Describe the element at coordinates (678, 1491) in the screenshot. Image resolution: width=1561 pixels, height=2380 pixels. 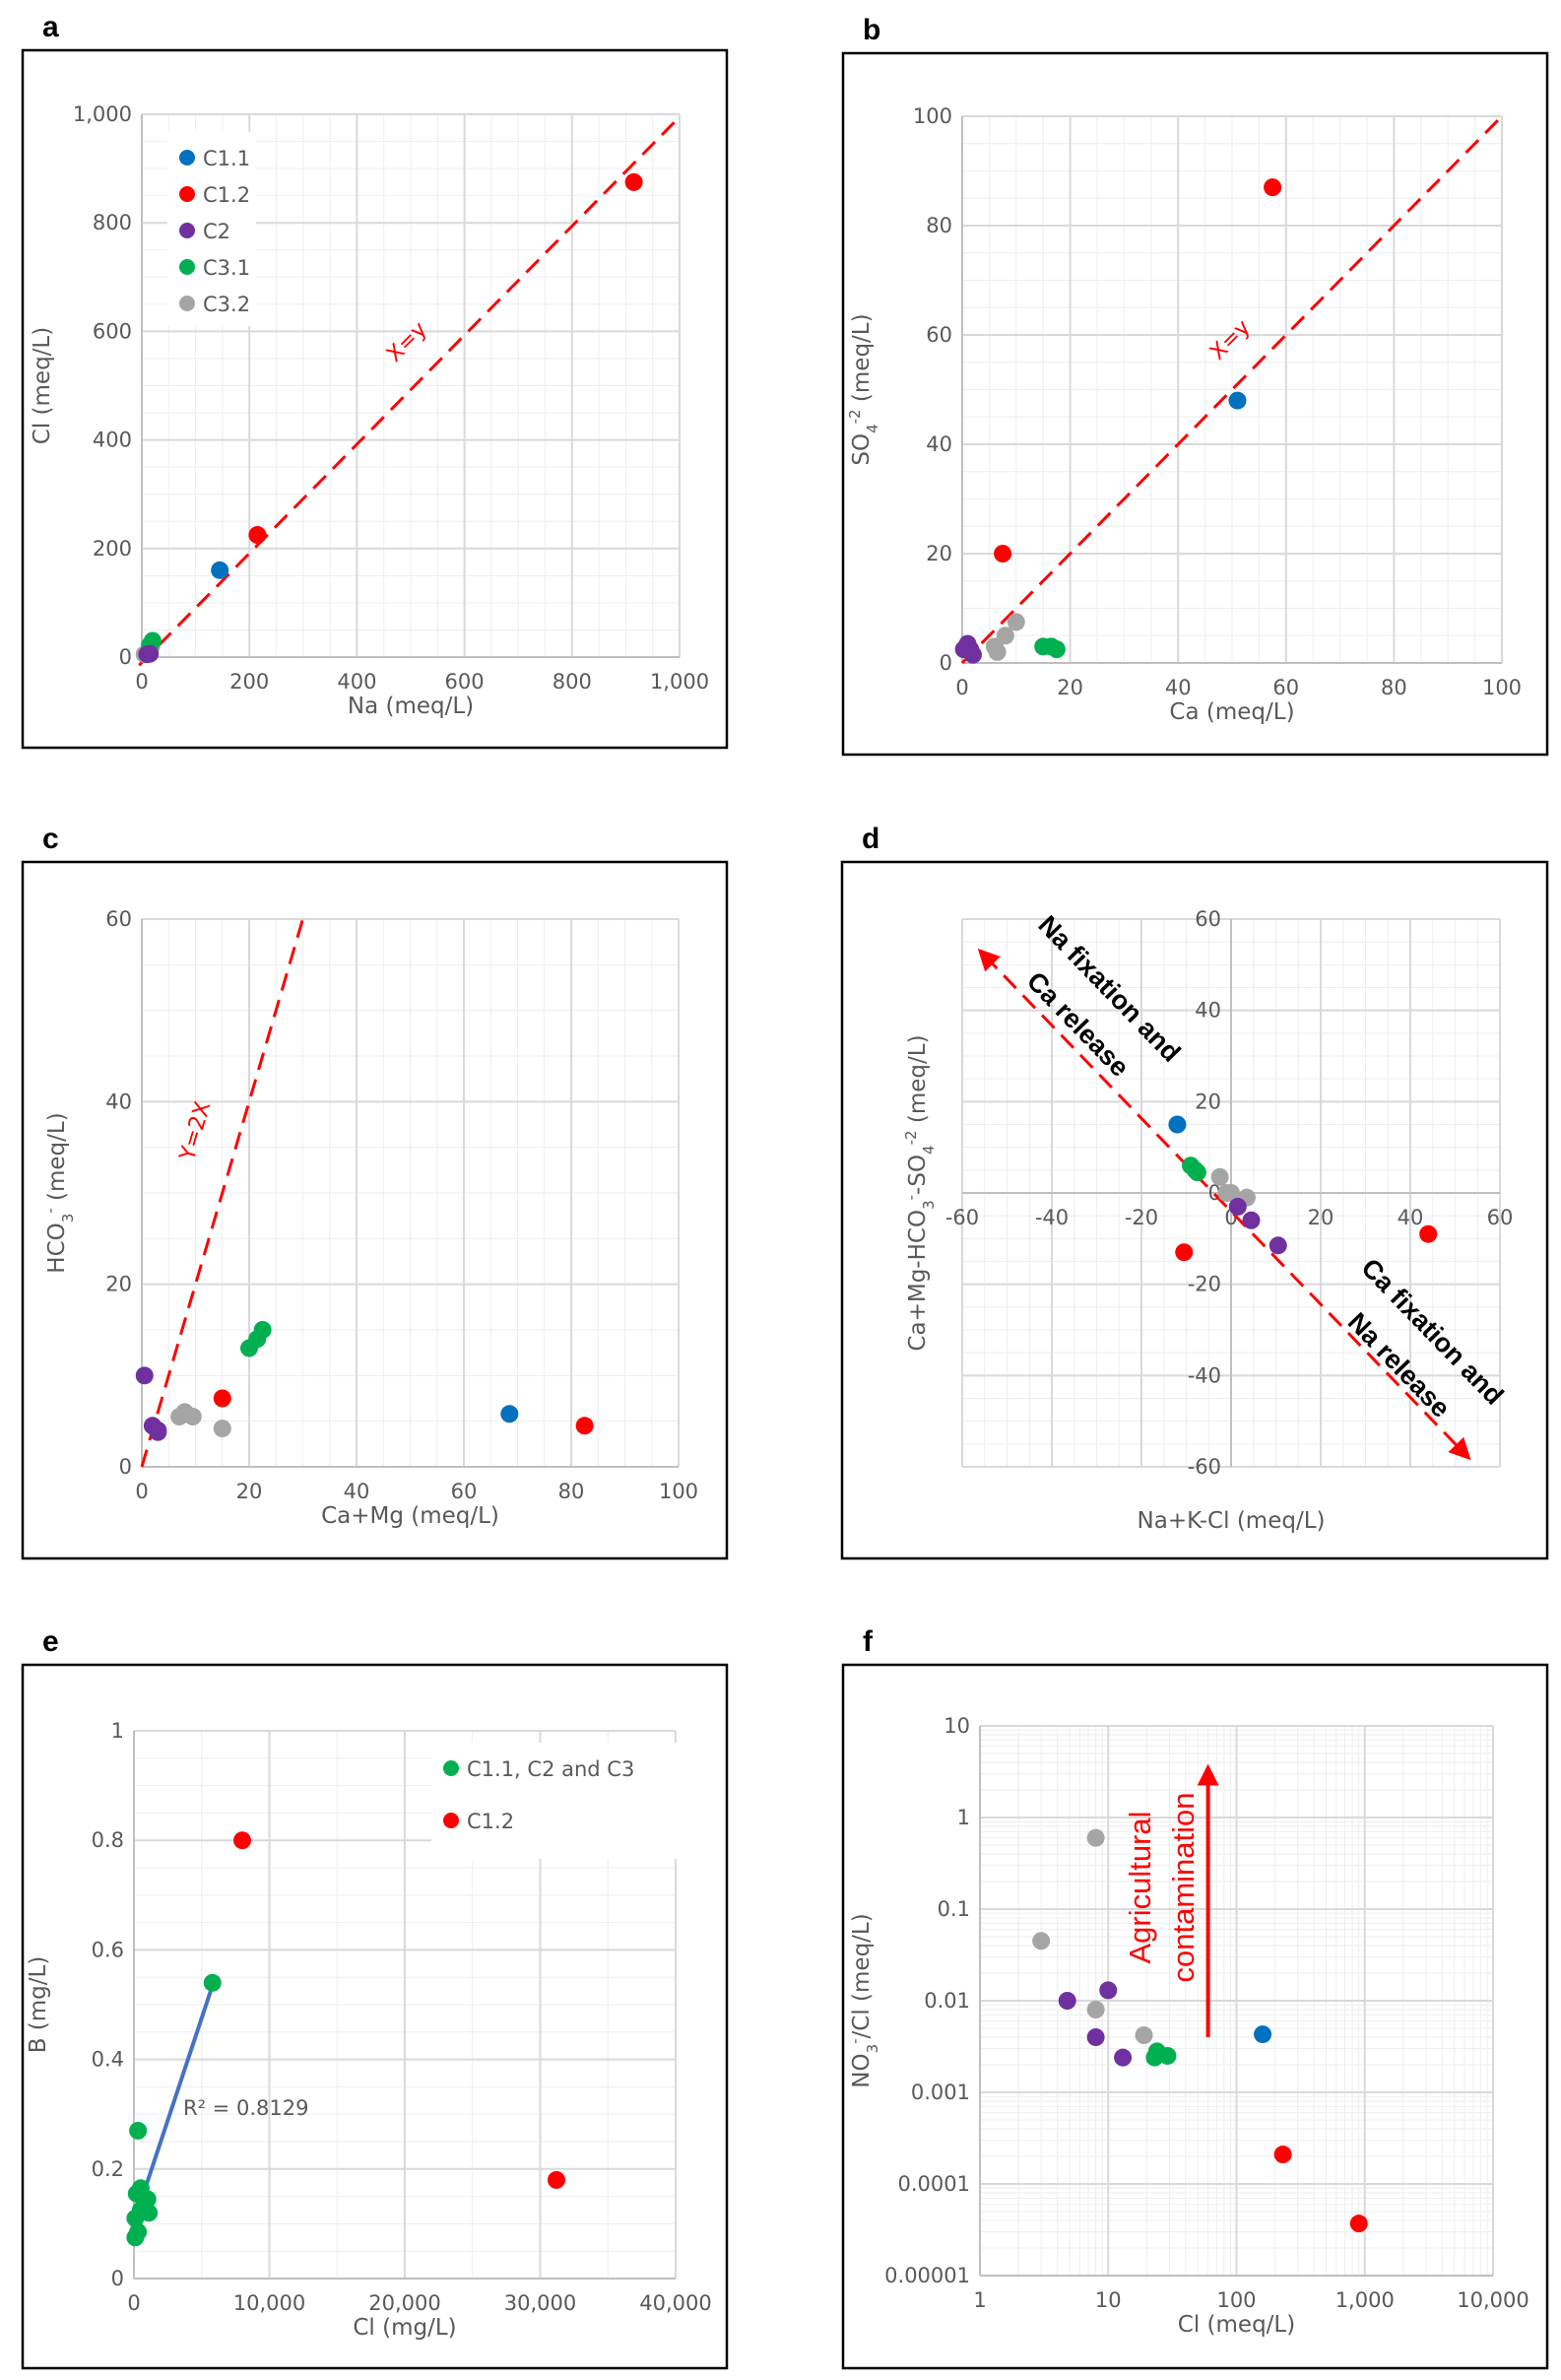
I see `x-tick-label: 100` at that location.